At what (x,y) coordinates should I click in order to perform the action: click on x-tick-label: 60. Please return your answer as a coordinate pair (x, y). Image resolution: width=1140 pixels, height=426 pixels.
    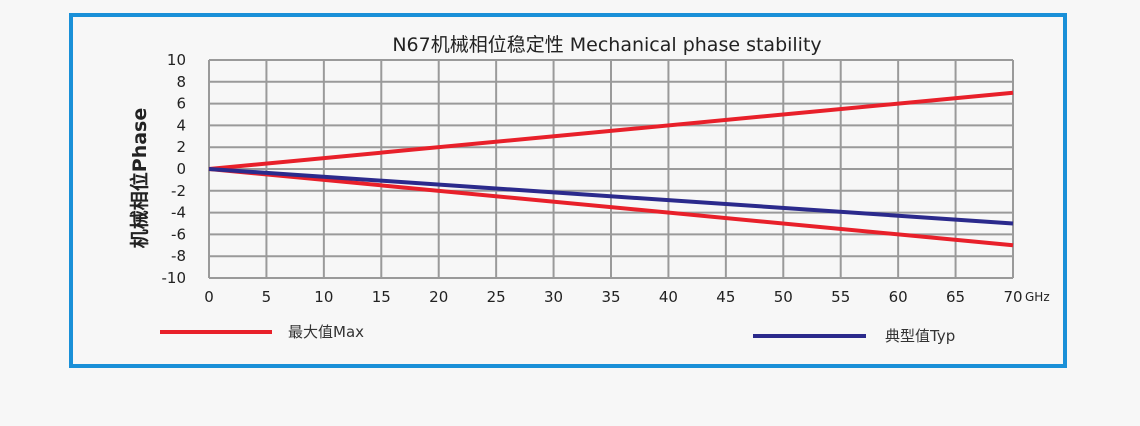
    Looking at the image, I should click on (898, 297).